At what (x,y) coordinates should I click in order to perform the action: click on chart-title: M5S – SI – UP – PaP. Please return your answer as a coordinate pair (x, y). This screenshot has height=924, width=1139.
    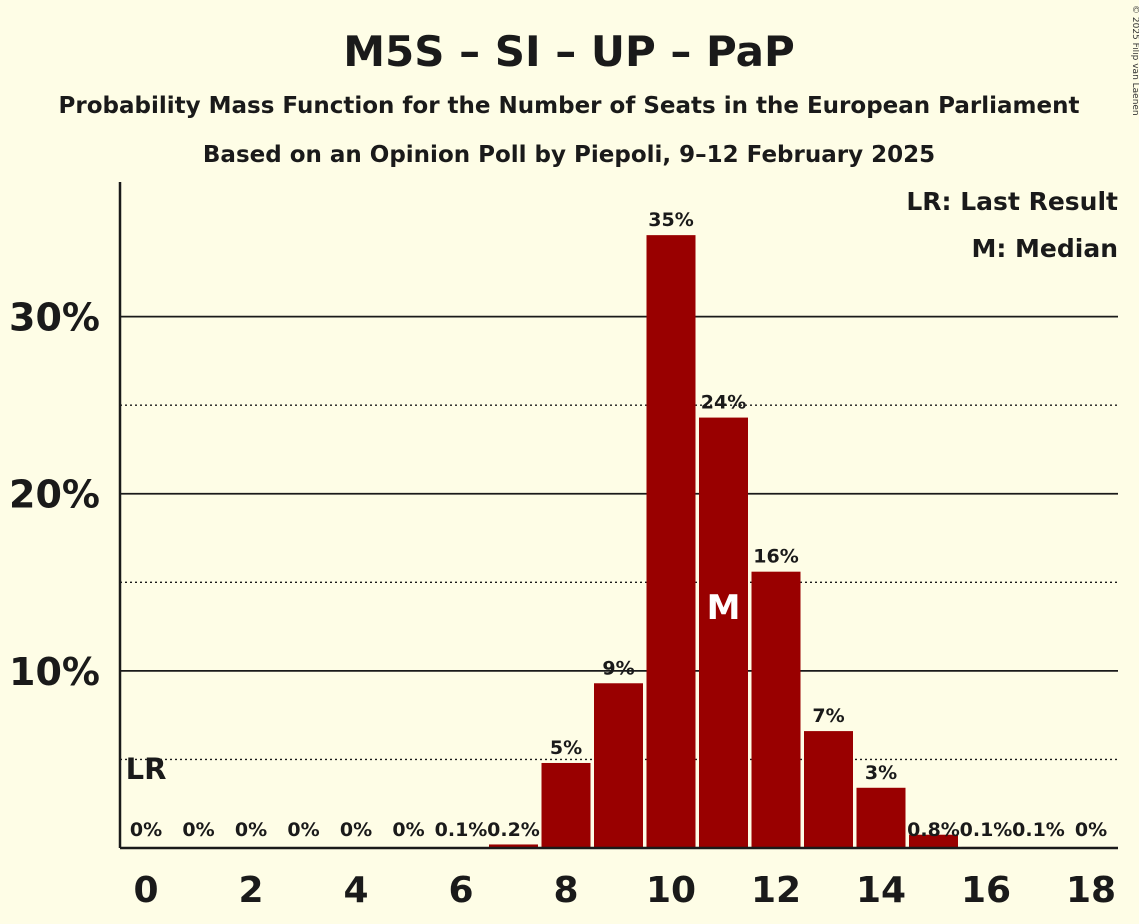
    Looking at the image, I should click on (569, 51).